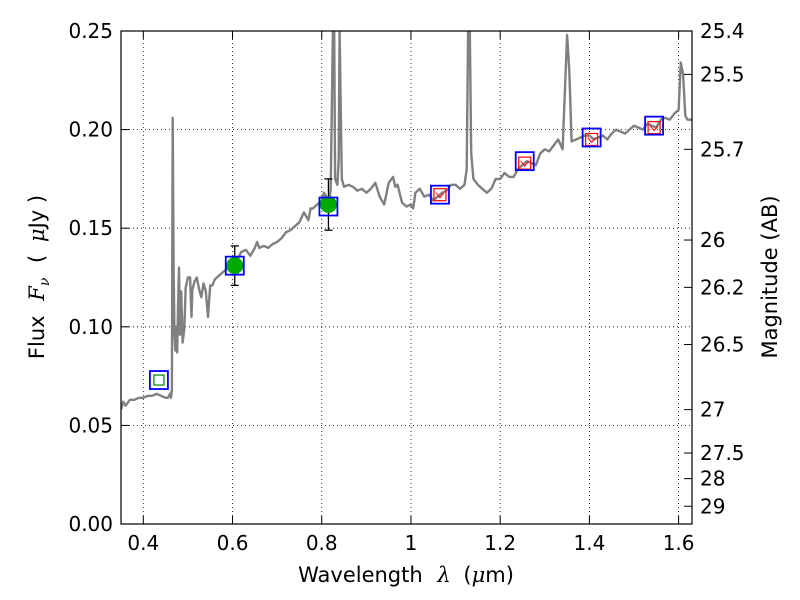  What do you see at coordinates (411, 543) in the screenshot?
I see `x-tick-label: 1` at bounding box center [411, 543].